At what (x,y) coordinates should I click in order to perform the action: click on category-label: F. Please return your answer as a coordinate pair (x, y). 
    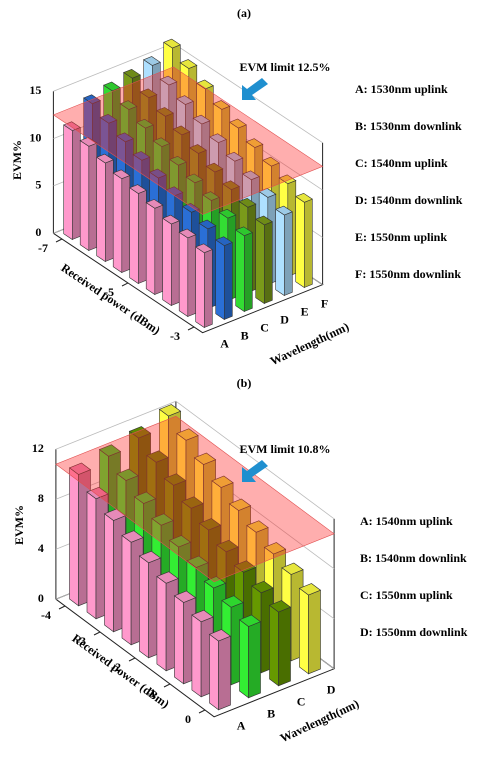
    Looking at the image, I should click on (324, 303).